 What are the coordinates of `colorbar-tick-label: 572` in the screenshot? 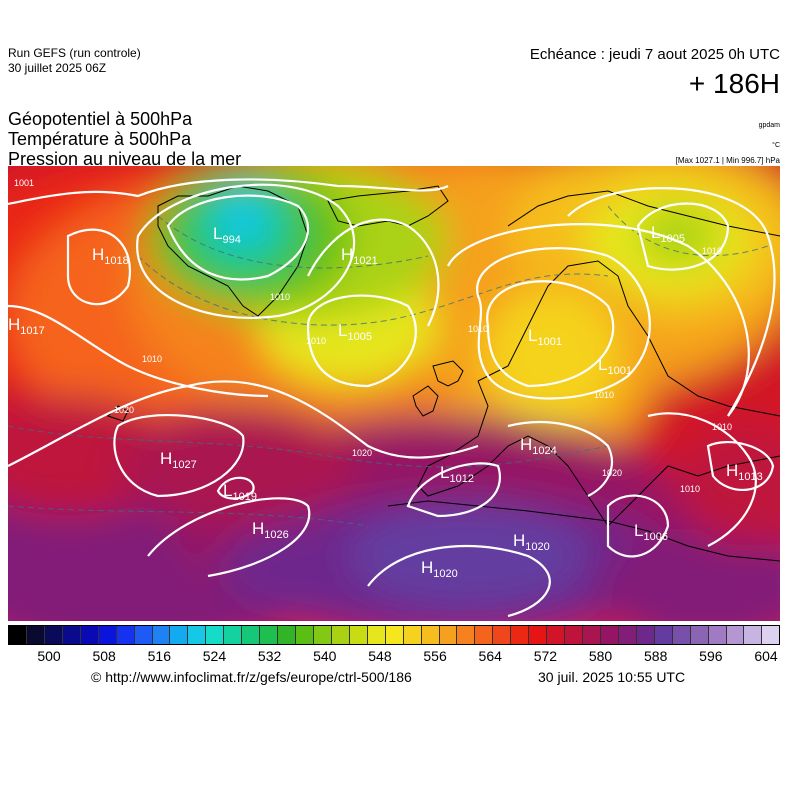 It's located at (545, 656).